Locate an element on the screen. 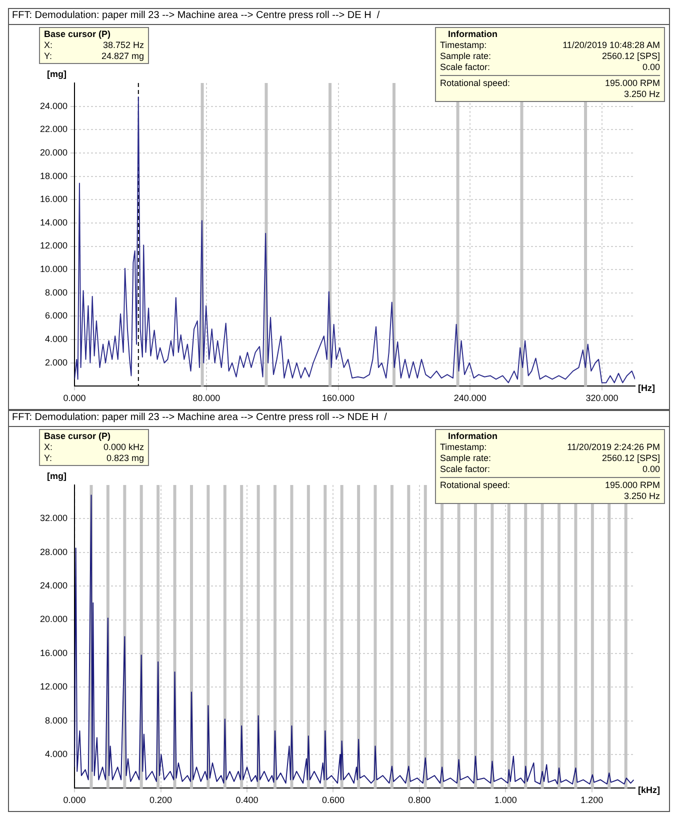 This screenshot has width=680, height=824. x-tick-label: 160.000 is located at coordinates (338, 398).